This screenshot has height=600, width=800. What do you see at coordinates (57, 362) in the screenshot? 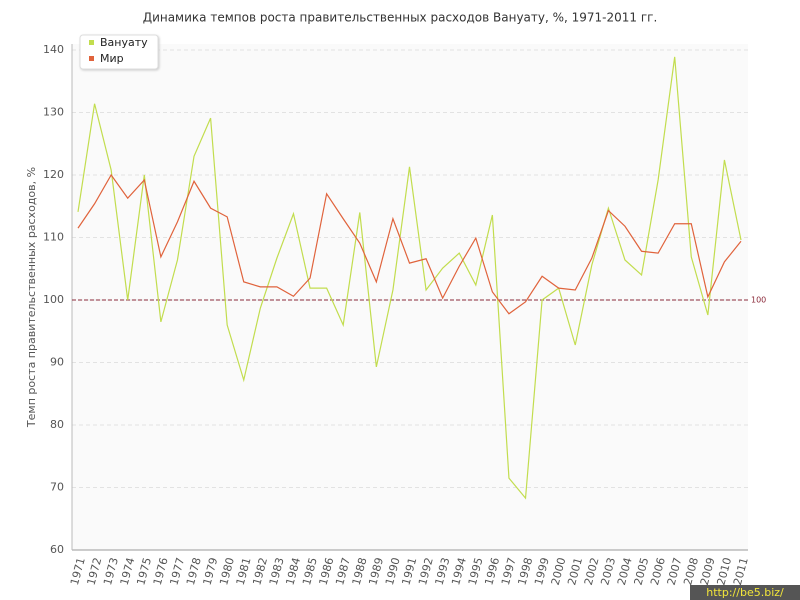
I see `y-tick-label: 90` at bounding box center [57, 362].